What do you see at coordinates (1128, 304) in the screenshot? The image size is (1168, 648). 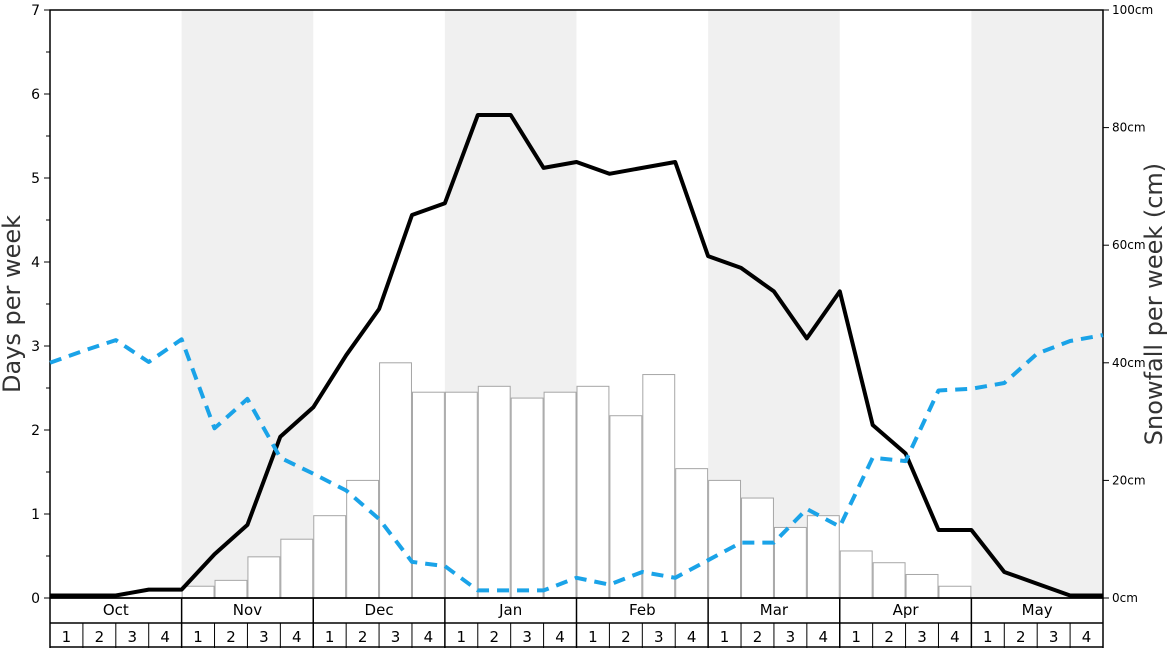 I see `y-axis-right: 0cm 20cm 40cm 60cm 80cm 100cm` at bounding box center [1128, 304].